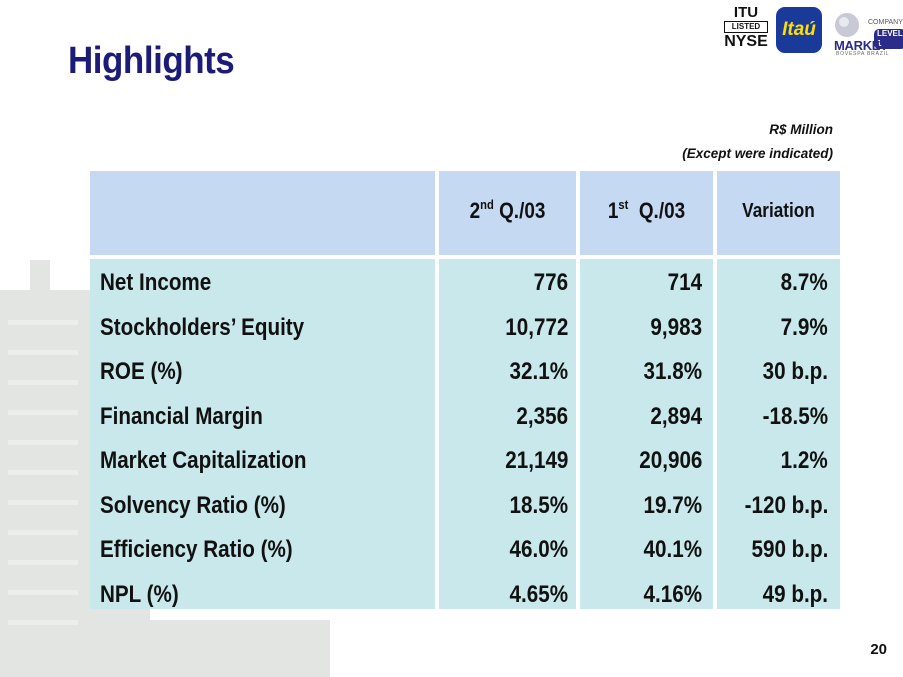 This screenshot has height=677, width=903. Describe the element at coordinates (757, 153) in the screenshot. I see `units-line-2: (Except were indicated)` at that location.